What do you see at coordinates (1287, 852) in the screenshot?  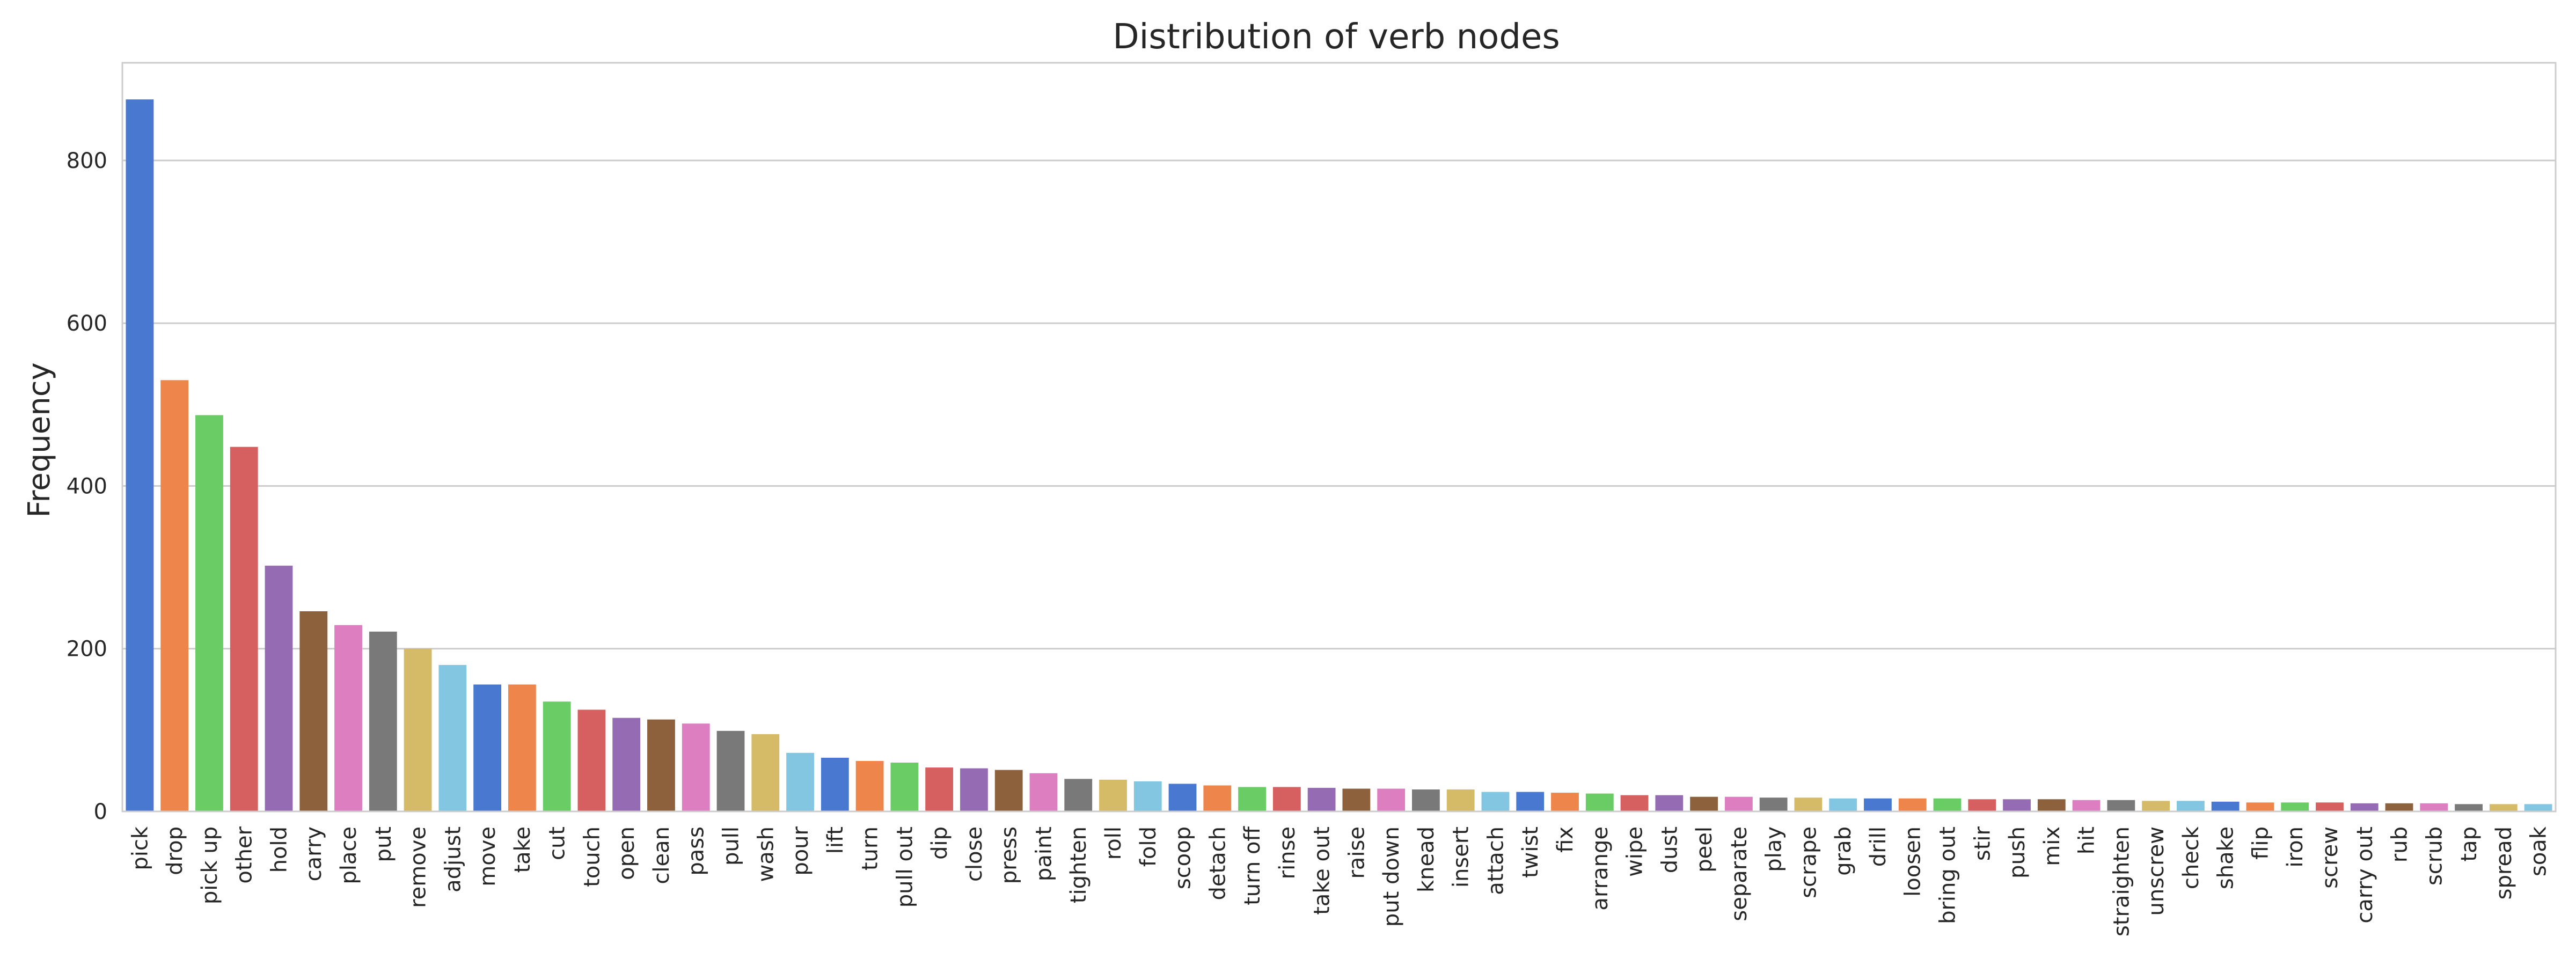 I see `x-tick-label: rinse` at bounding box center [1287, 852].